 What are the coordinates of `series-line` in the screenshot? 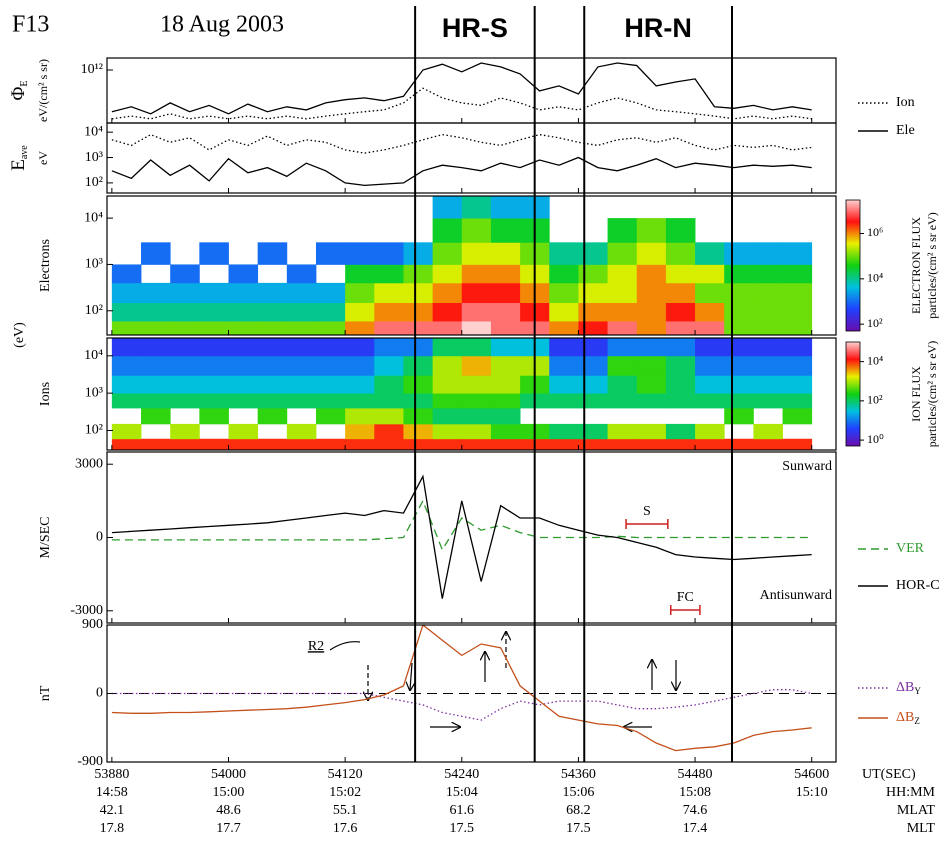 It's located at (461, 525).